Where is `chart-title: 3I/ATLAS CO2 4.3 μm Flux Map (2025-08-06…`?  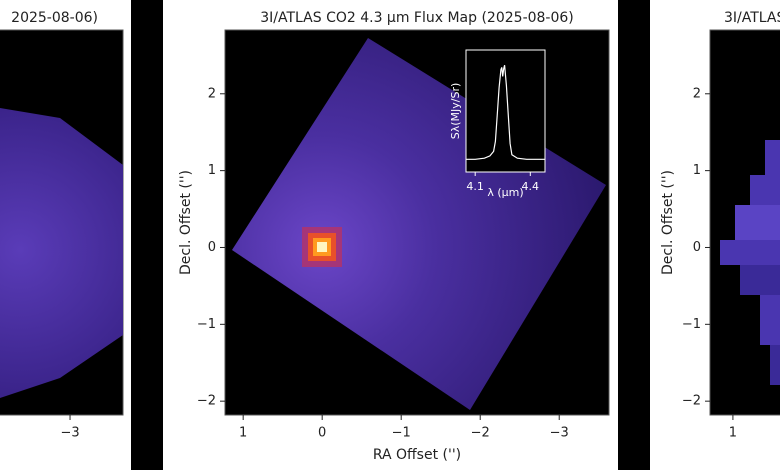 chart-title: 3I/ATLAS CO2 4.3 μm Flux Map (2025-08-06… is located at coordinates (417, 18).